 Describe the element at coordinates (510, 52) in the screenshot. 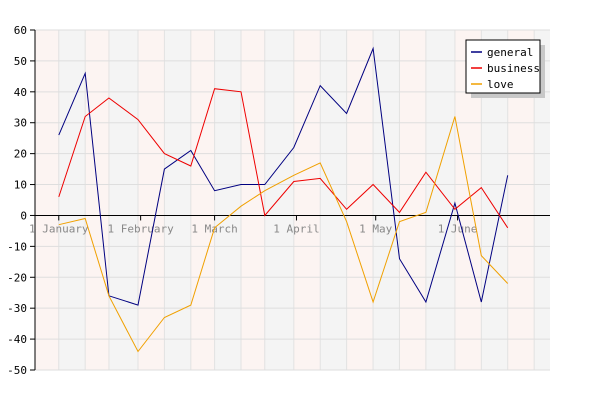

I see `legend-label-general: general` at that location.